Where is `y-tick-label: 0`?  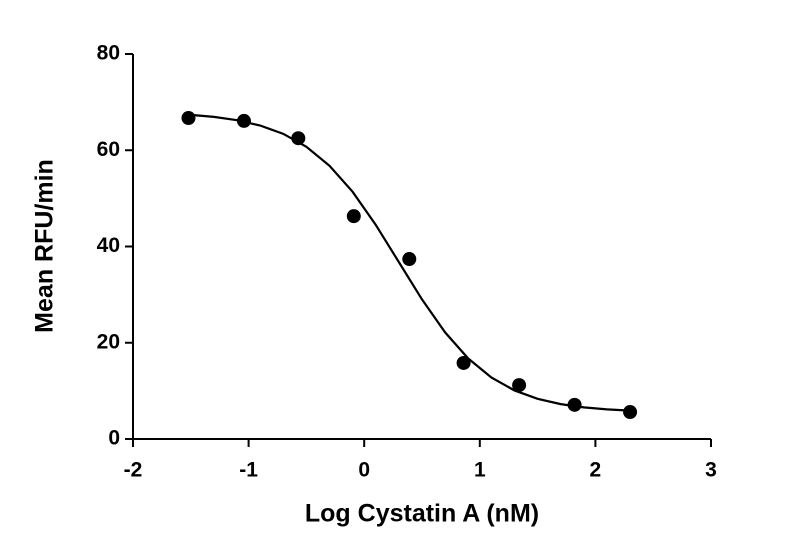
y-tick-label: 0 is located at coordinates (114, 438).